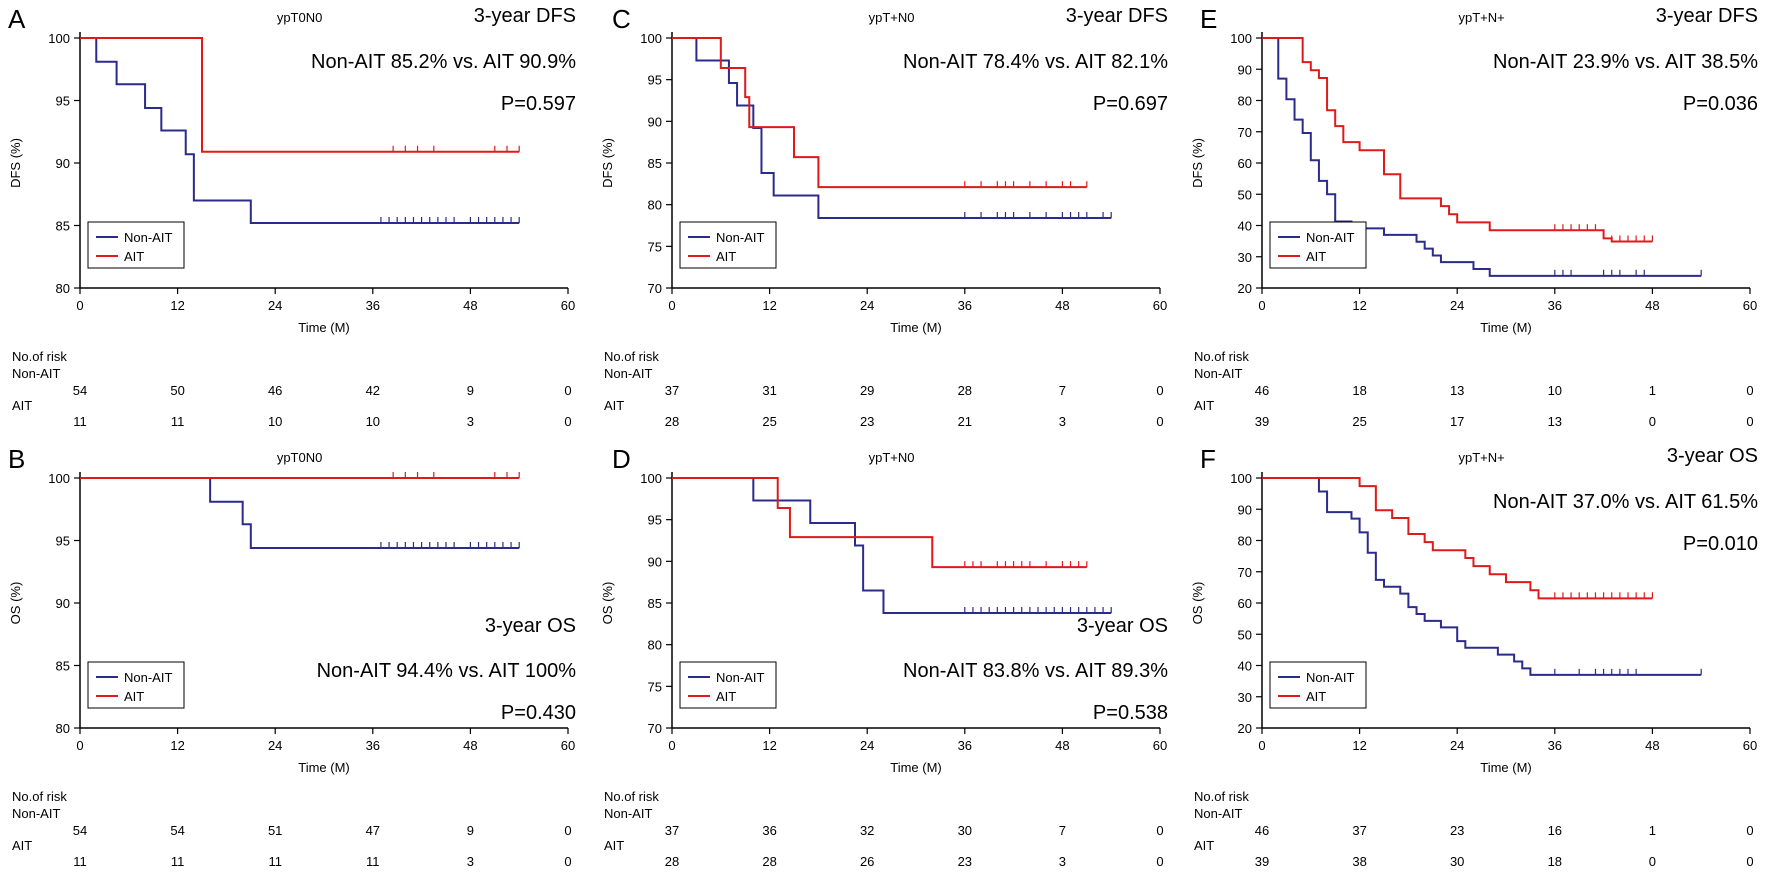 The image size is (1768, 880). Describe the element at coordinates (1245, 603) in the screenshot. I see `y-tick-label: 60` at that location.